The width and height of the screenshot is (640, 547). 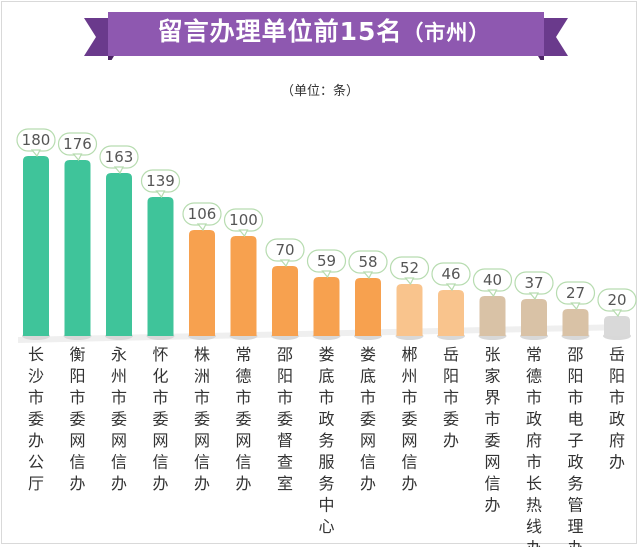 I want to click on category-label-char: 株, so click(x=202, y=354).